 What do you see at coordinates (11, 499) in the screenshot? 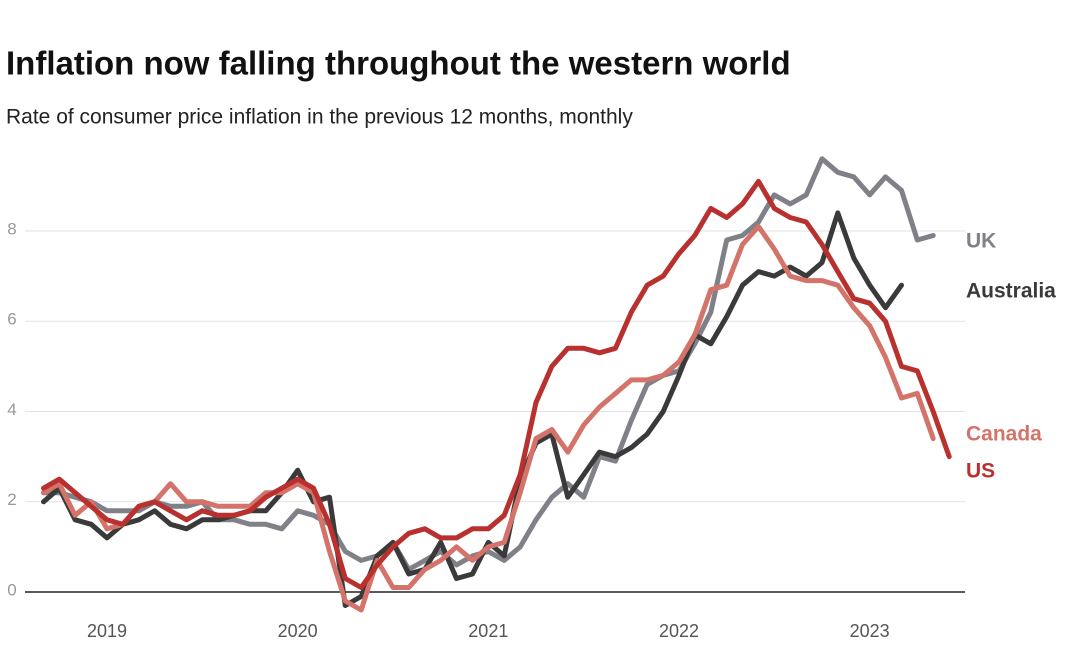
I see `y-tick-label: 2` at bounding box center [11, 499].